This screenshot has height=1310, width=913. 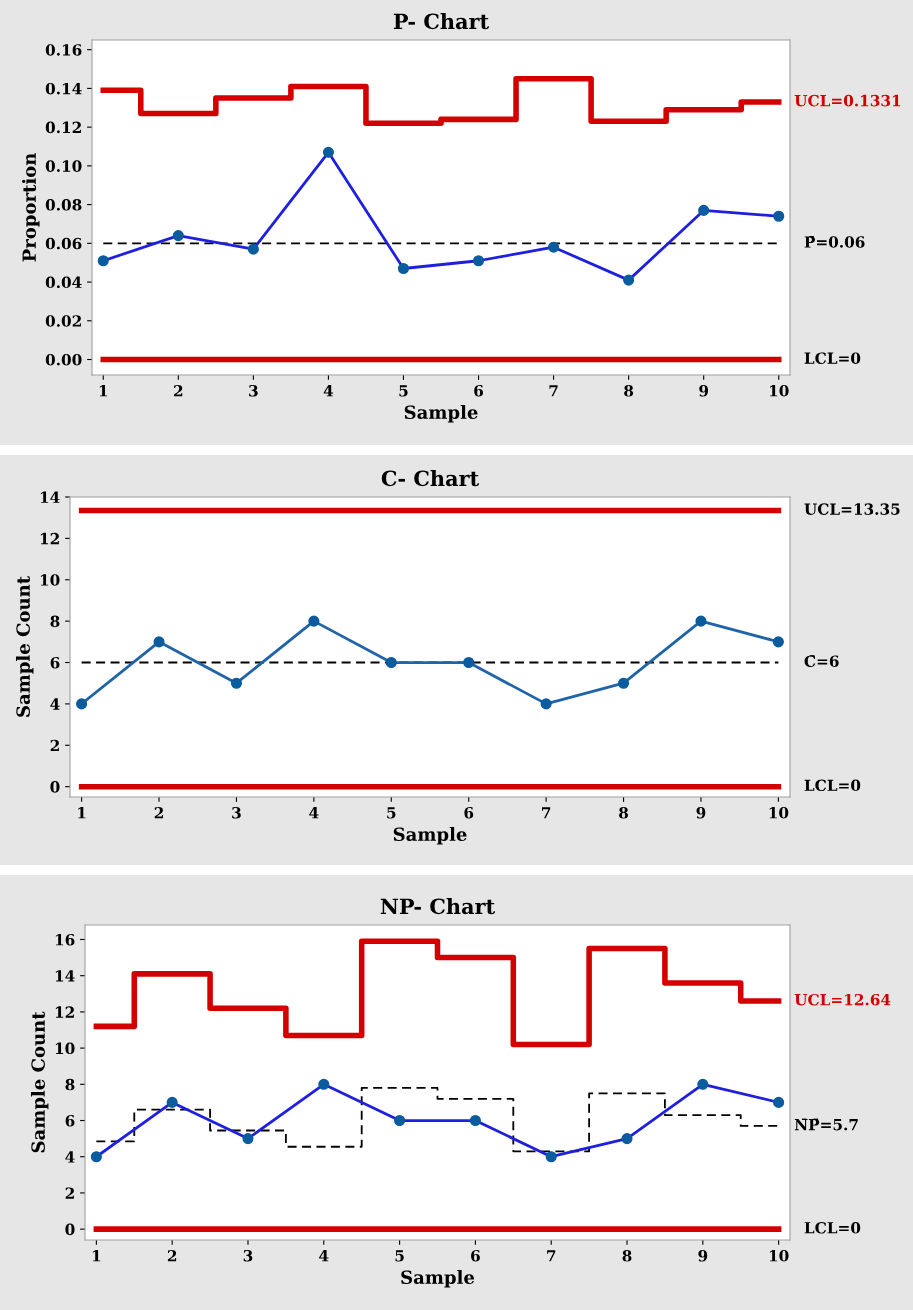 I want to click on y-tick-label: 0.12, so click(x=63, y=127).